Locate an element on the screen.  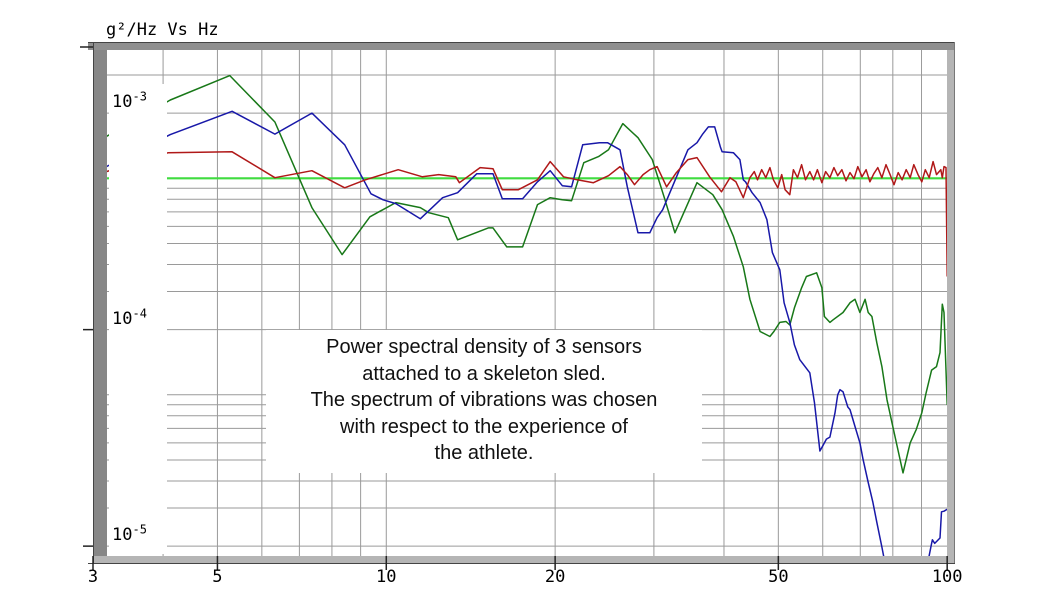
y-tick-exp: -5 is located at coordinates (139, 529).